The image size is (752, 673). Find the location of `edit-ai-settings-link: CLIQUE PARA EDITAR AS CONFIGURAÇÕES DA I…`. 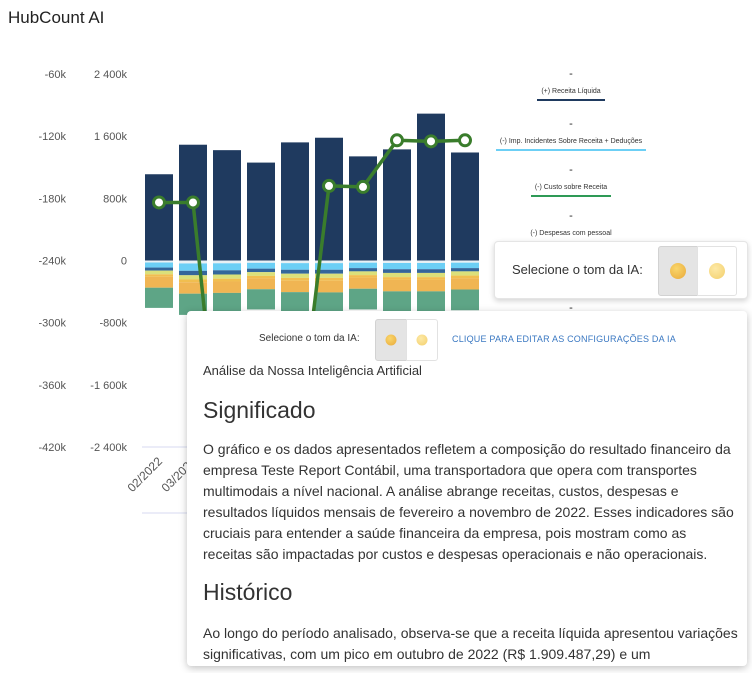

edit-ai-settings-link: CLIQUE PARA EDITAR AS CONFIGURAÇÕES DA I… is located at coordinates (564, 339).